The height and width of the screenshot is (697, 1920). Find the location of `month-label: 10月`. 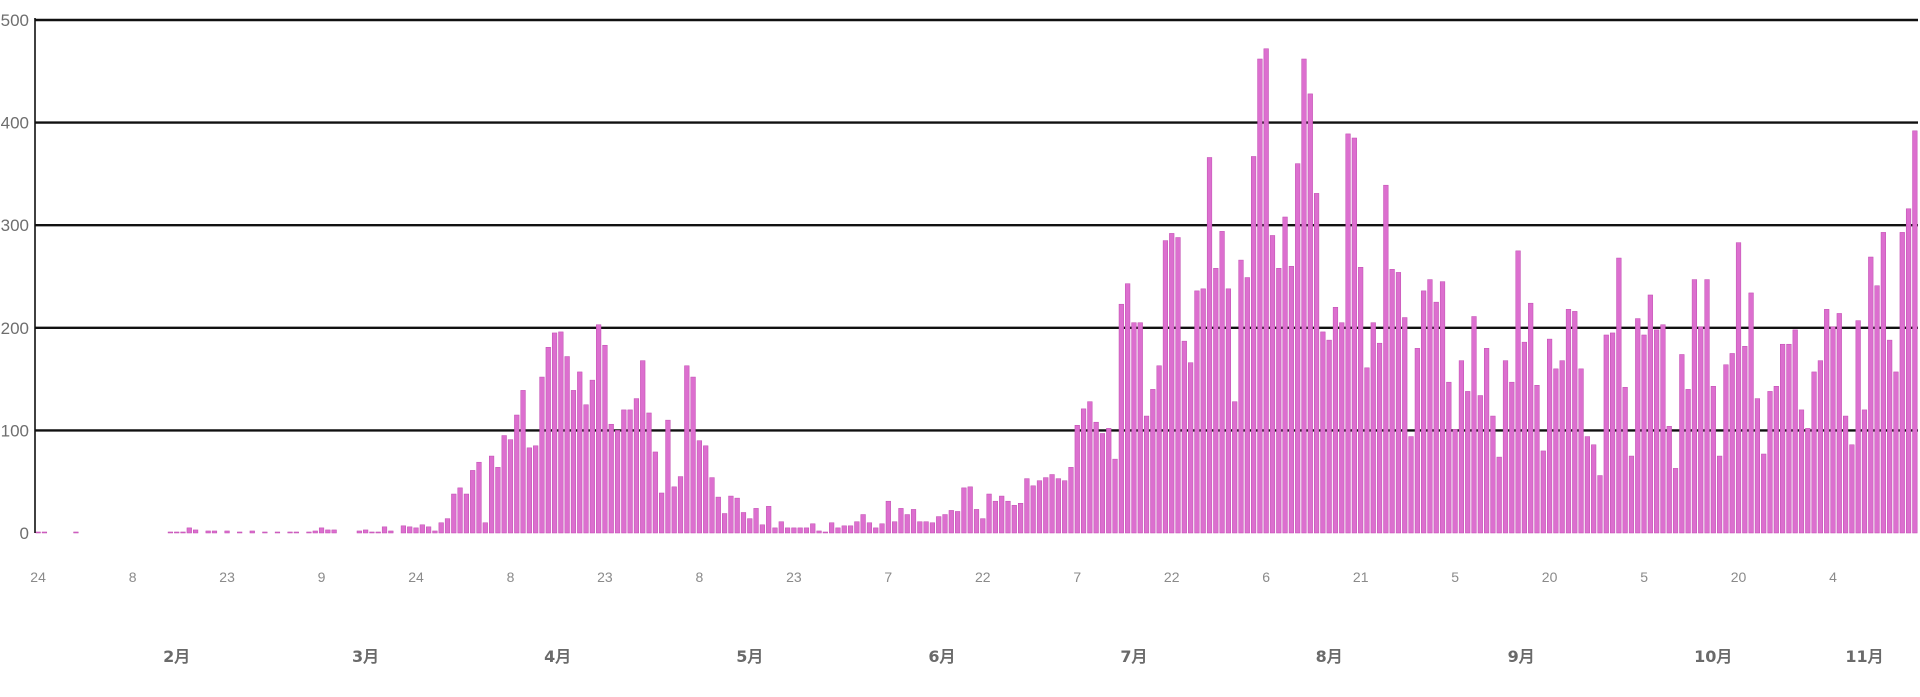

month-label: 10月 is located at coordinates (1713, 656).